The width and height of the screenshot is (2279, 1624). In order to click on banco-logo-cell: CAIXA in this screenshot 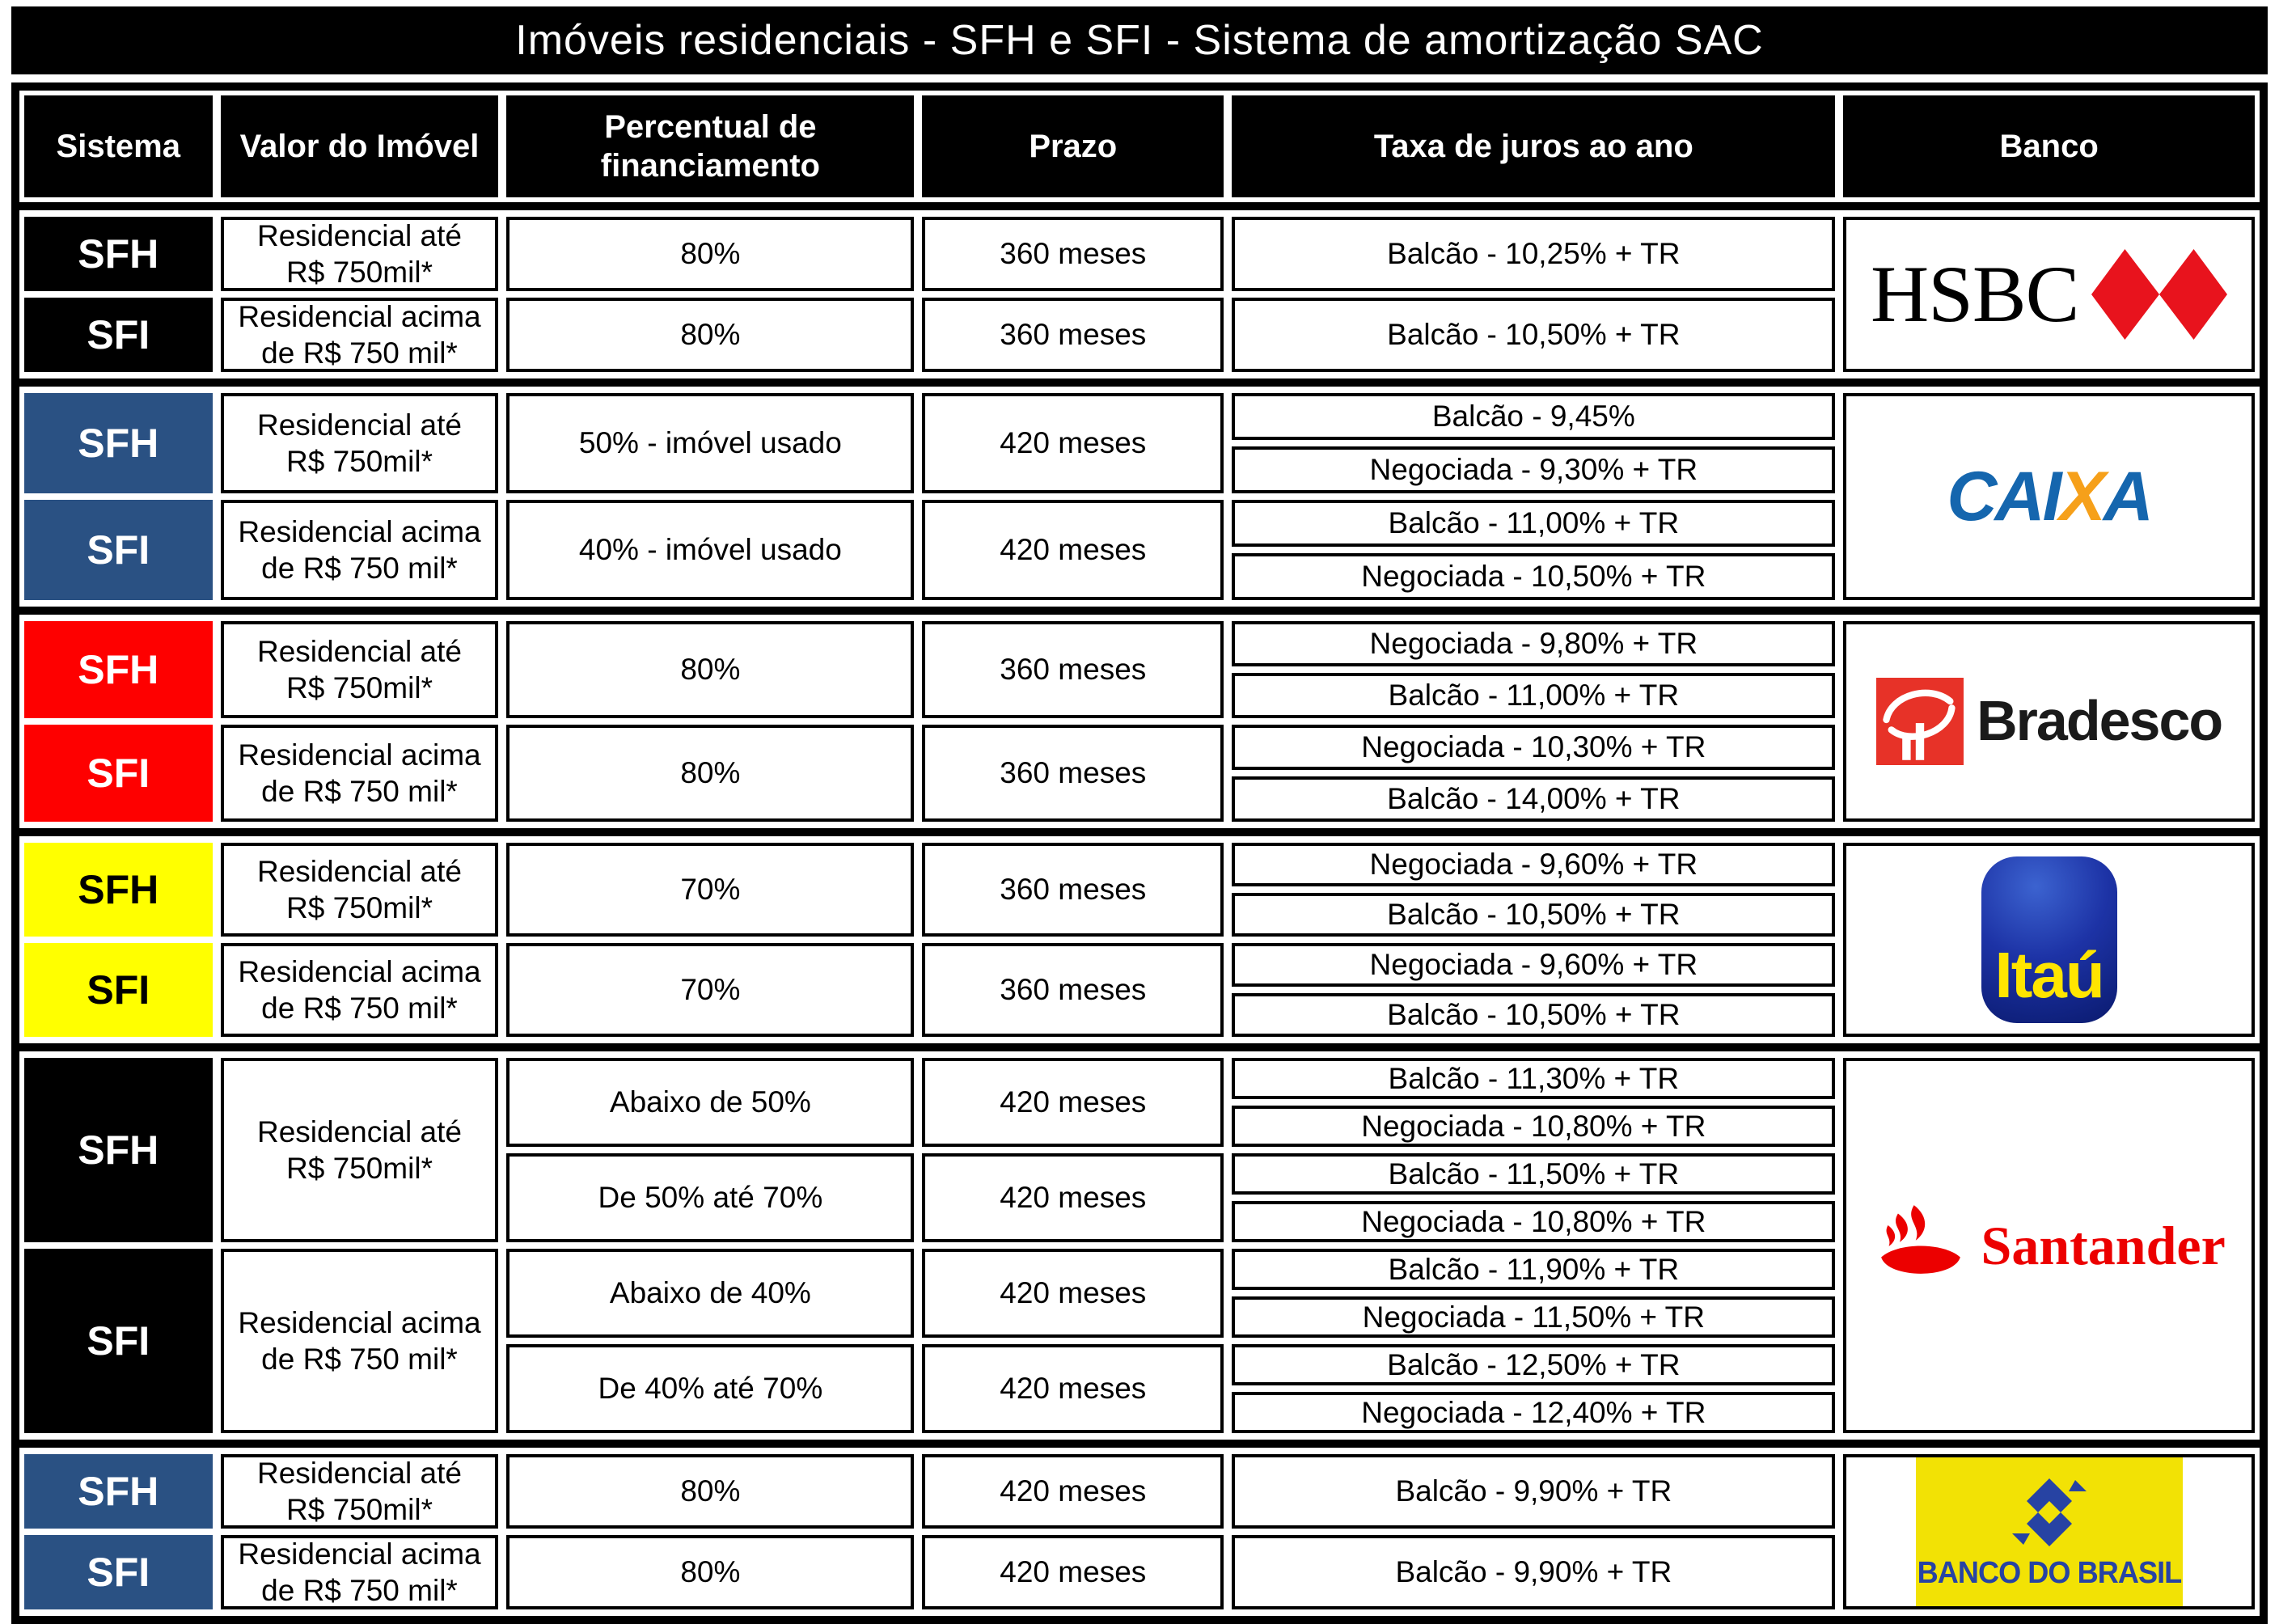, I will do `click(2049, 496)`.